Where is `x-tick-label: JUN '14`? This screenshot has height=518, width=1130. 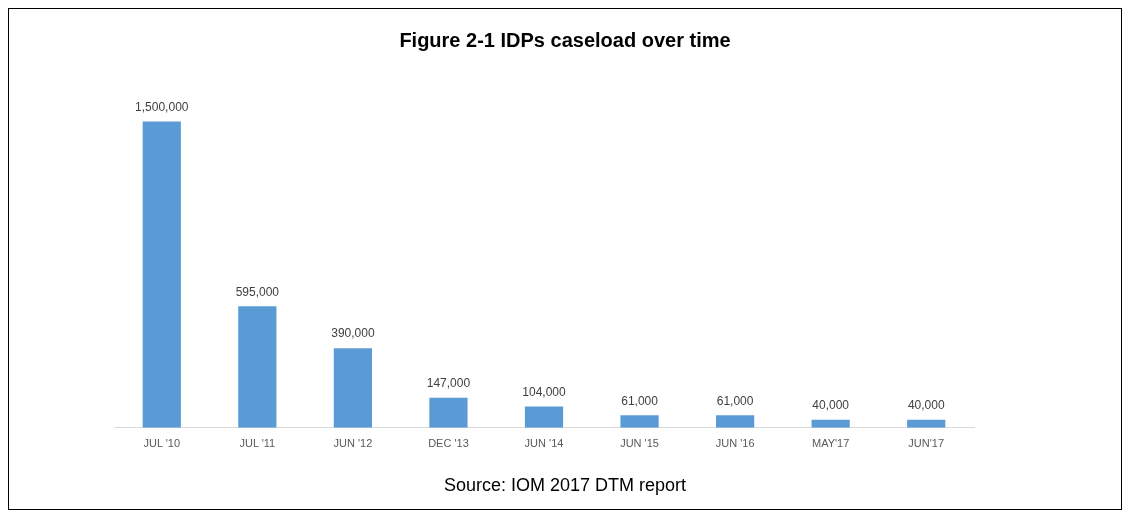
x-tick-label: JUN '14 is located at coordinates (544, 443).